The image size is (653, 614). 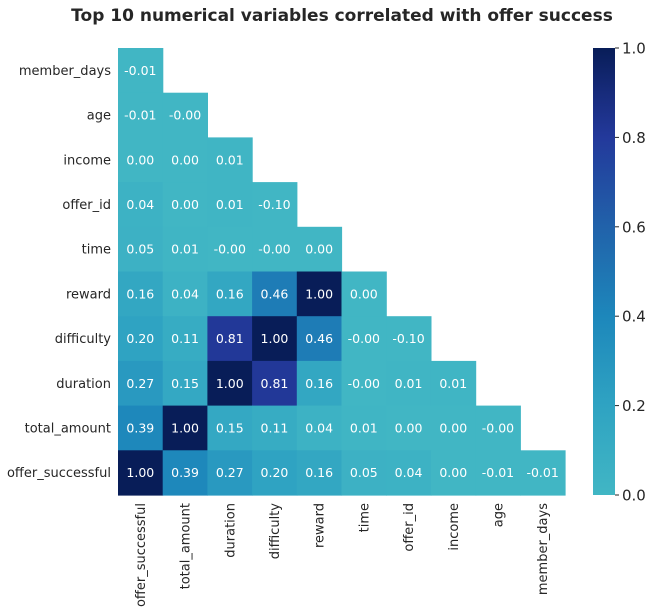 I want to click on cell-value-label: -0.10, so click(x=408, y=338).